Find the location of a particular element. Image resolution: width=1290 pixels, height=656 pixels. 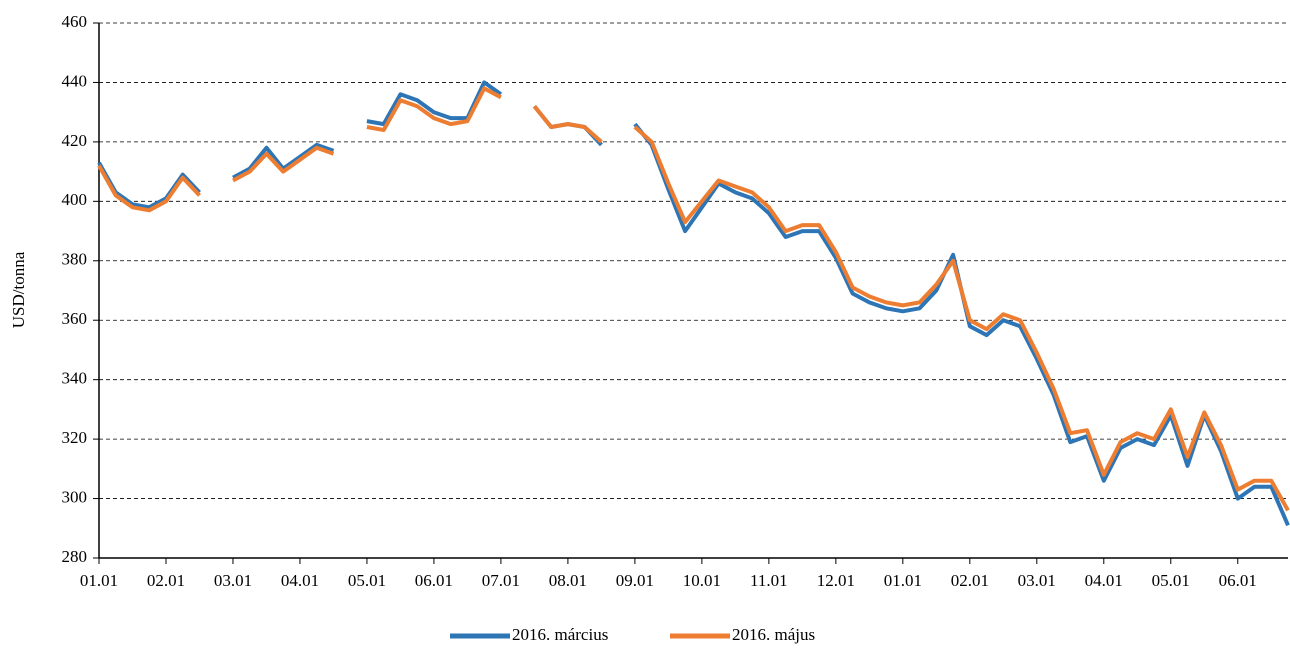

y-tick-label: 320 is located at coordinates (75, 437).